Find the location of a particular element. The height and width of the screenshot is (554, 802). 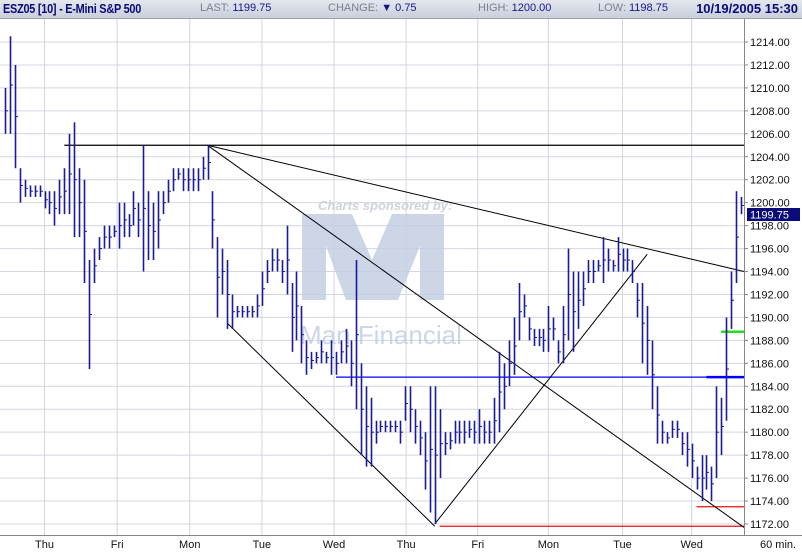

watermark-sponsor-text: Charts sponsored by: is located at coordinates (385, 205).